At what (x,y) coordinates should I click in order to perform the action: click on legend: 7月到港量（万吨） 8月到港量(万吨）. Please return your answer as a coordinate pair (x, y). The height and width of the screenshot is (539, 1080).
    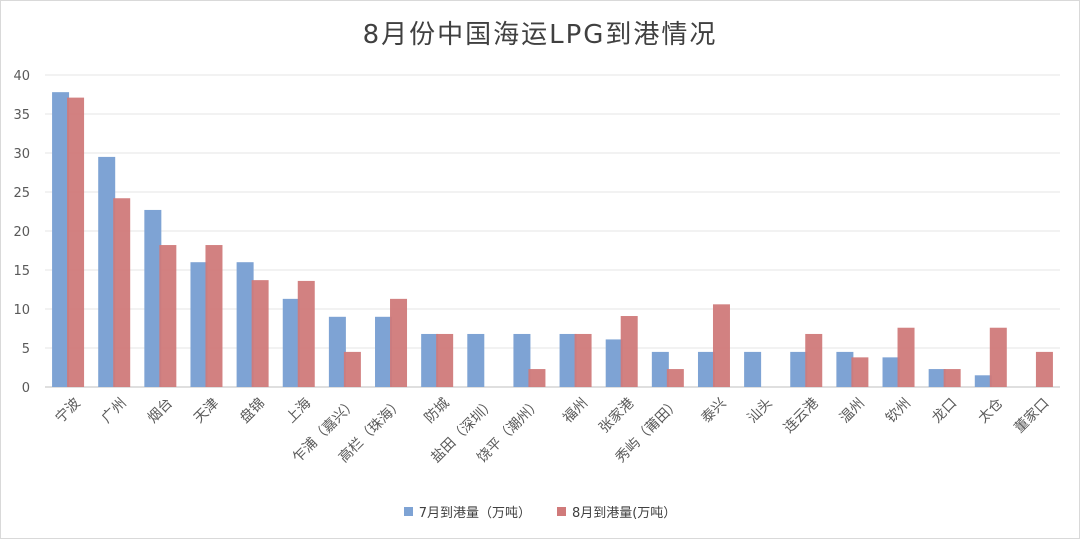
    Looking at the image, I should click on (540, 511).